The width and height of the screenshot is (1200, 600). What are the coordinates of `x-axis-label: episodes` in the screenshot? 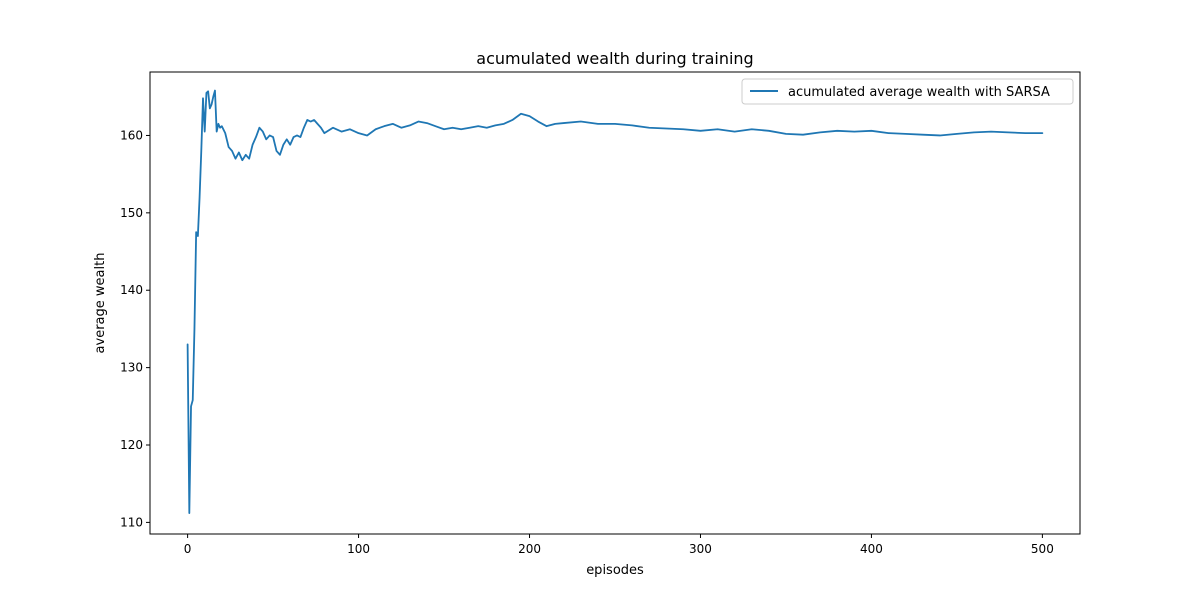 It's located at (615, 570).